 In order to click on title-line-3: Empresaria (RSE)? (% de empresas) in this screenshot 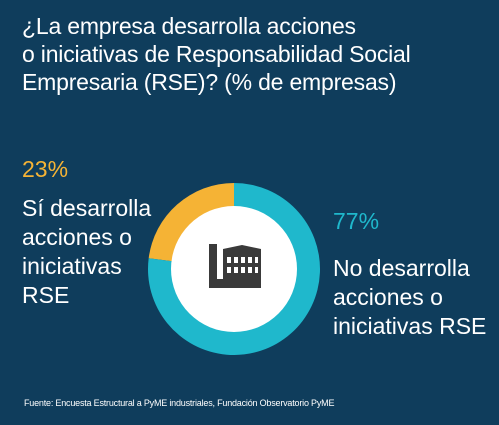, I will do `click(209, 82)`.